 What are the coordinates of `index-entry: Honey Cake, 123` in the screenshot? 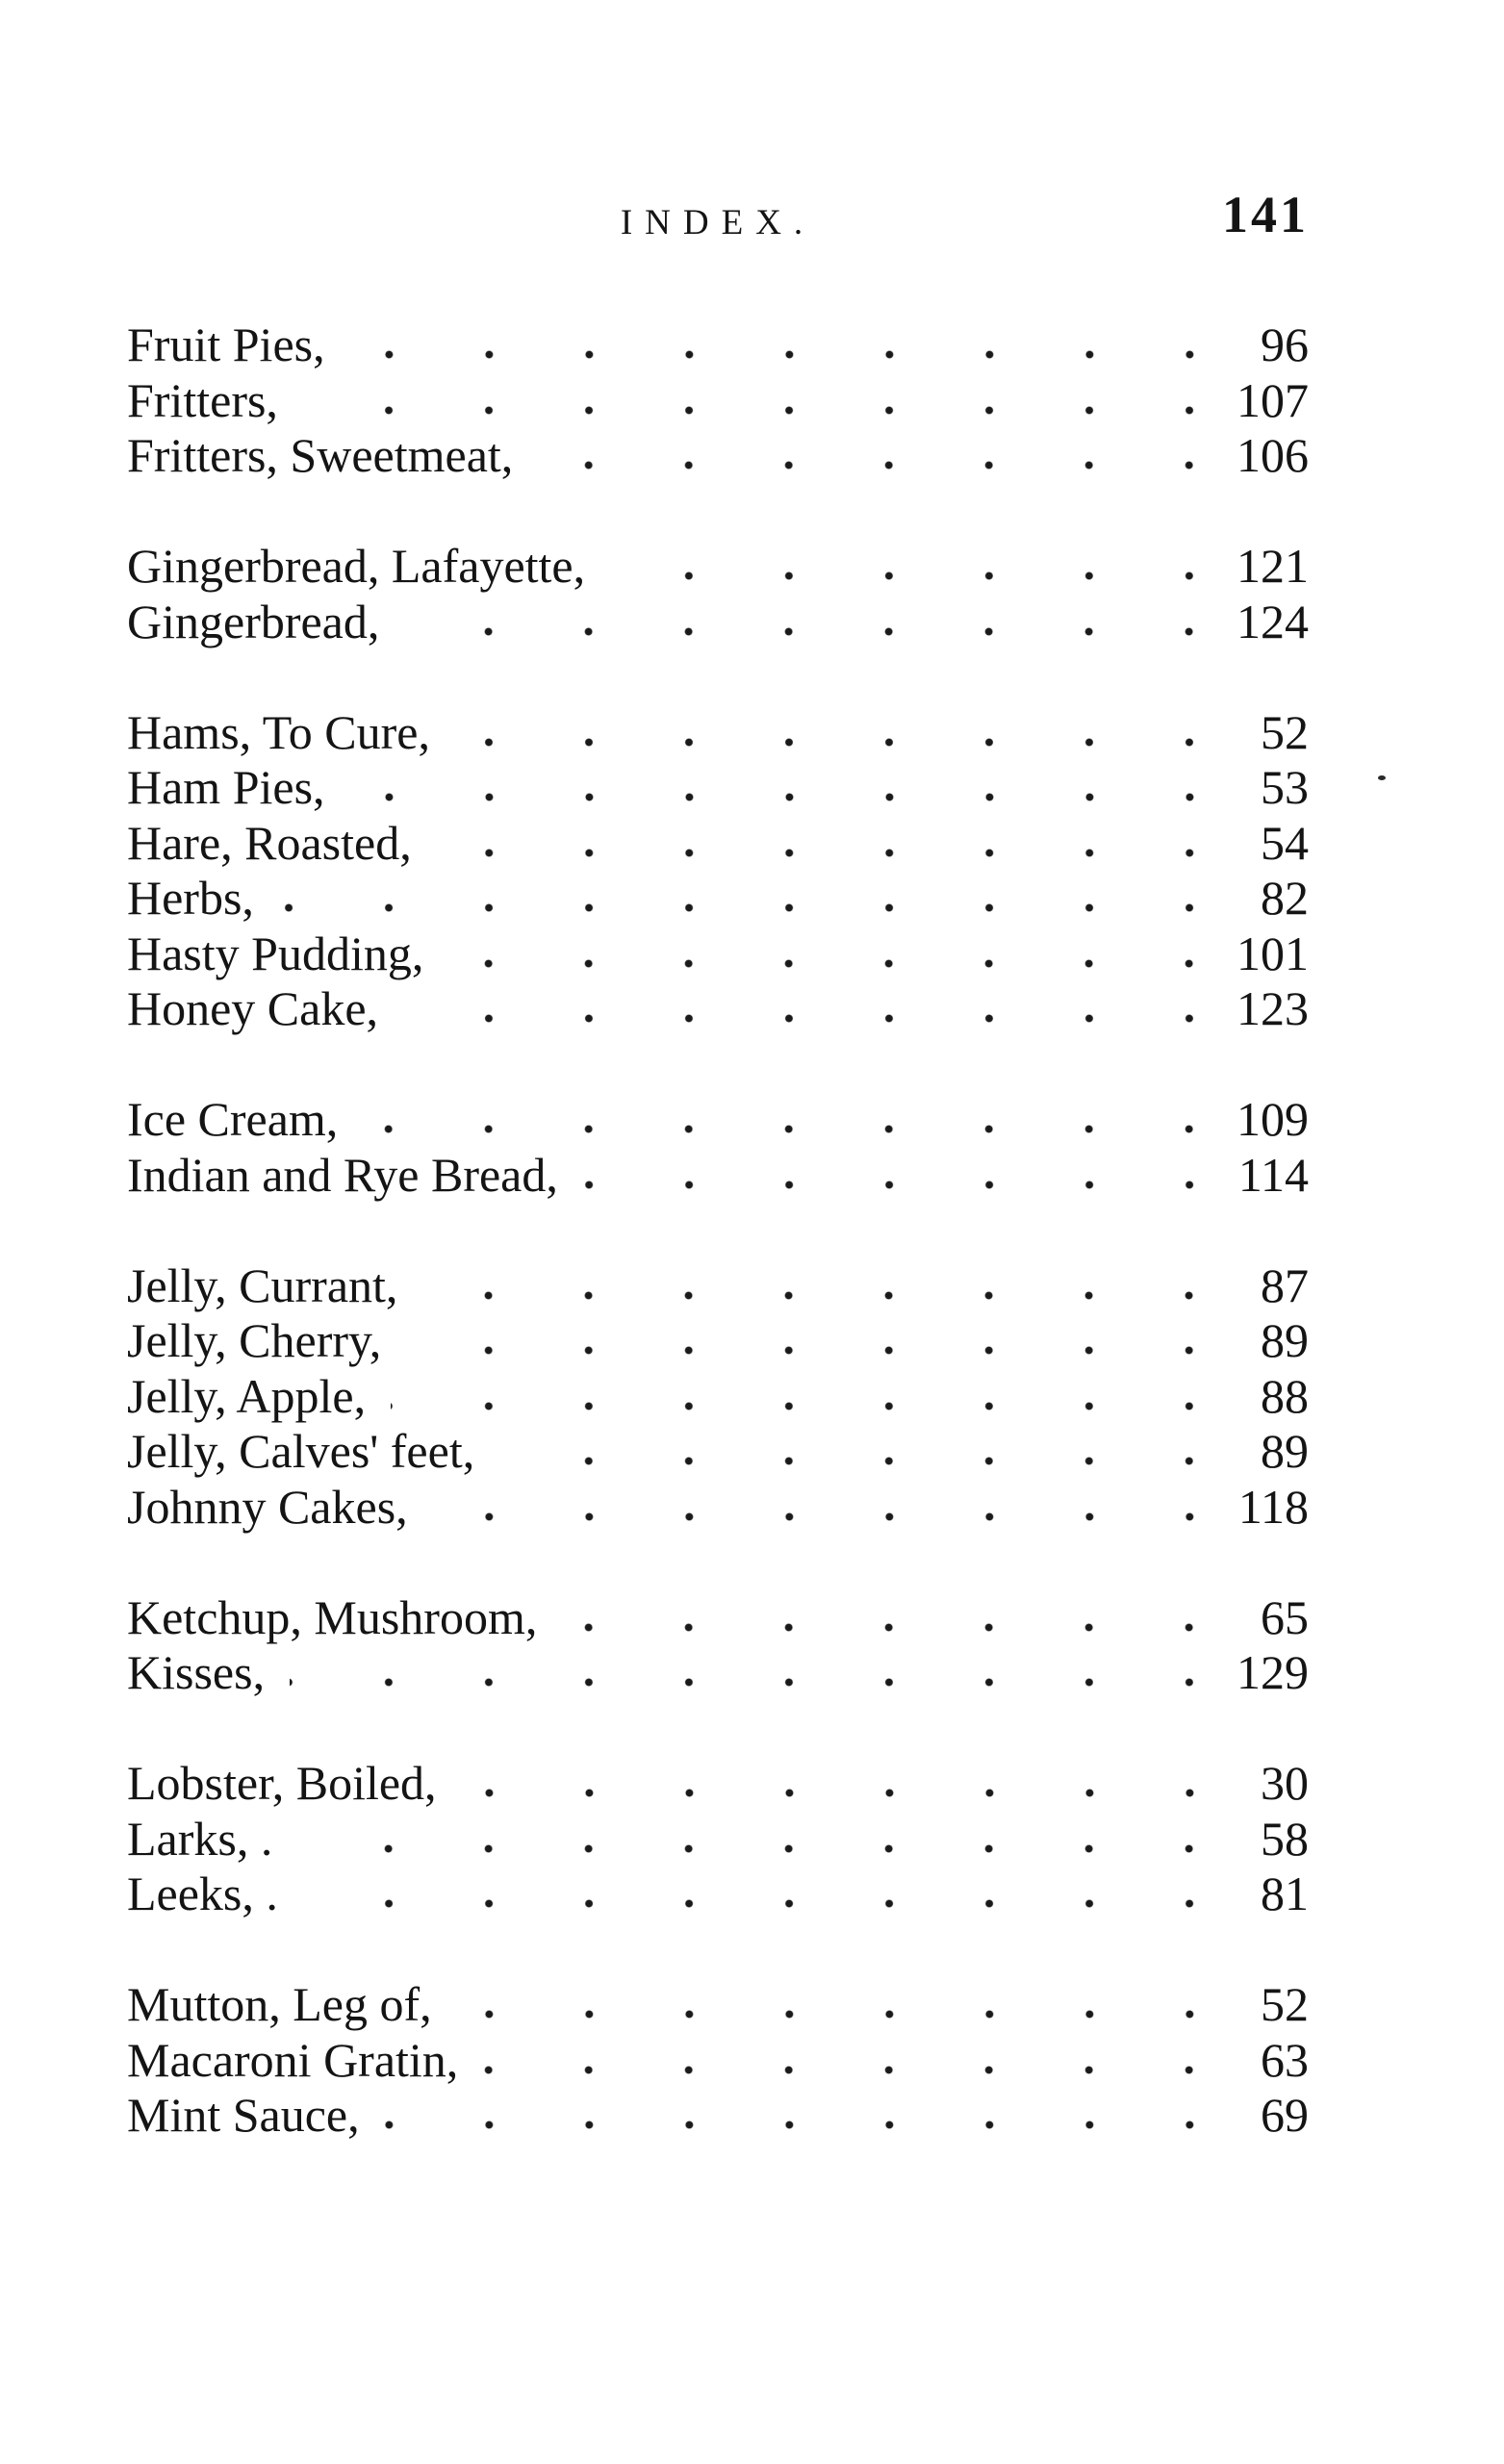 It's located at (718, 1009).